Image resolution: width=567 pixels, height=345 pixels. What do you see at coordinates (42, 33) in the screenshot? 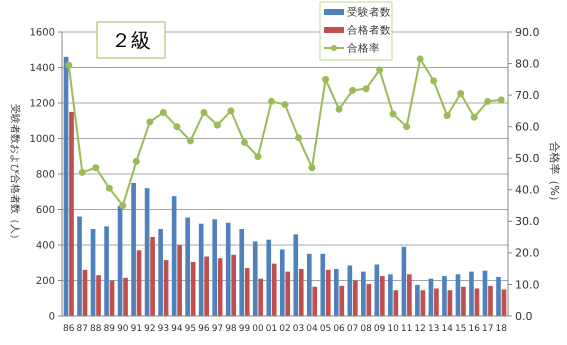
I see `y-tick-label: 1600` at bounding box center [42, 33].